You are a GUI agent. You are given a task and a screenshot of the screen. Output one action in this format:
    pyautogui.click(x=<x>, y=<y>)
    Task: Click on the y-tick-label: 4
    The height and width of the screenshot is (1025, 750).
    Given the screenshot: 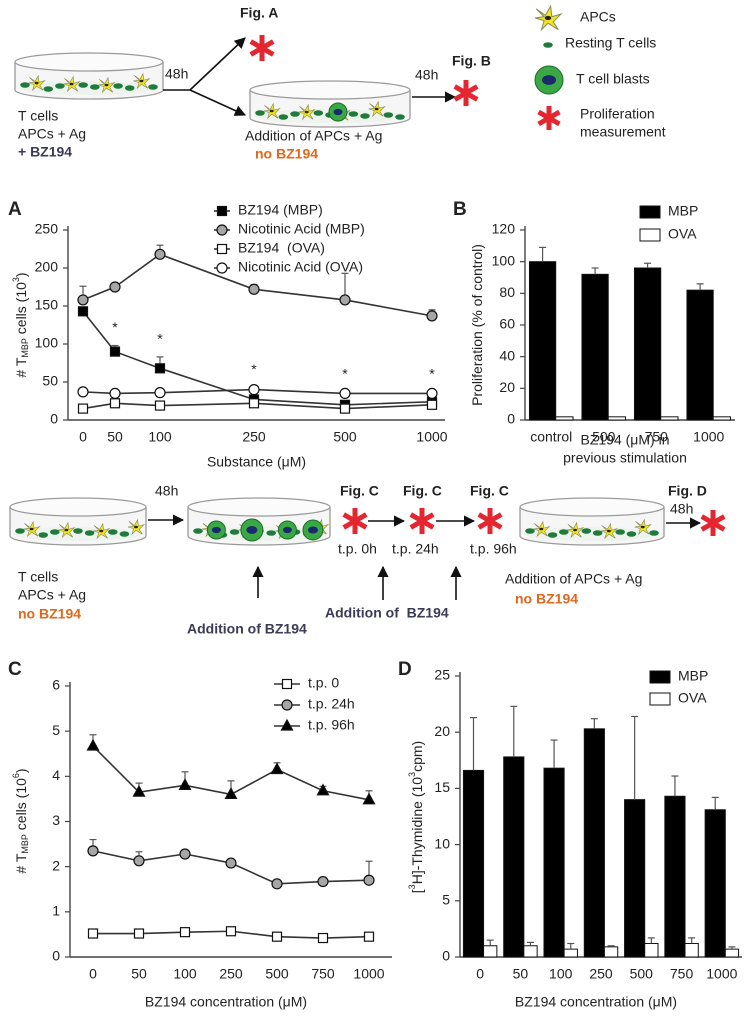 What is the action you would take?
    pyautogui.click(x=56, y=775)
    